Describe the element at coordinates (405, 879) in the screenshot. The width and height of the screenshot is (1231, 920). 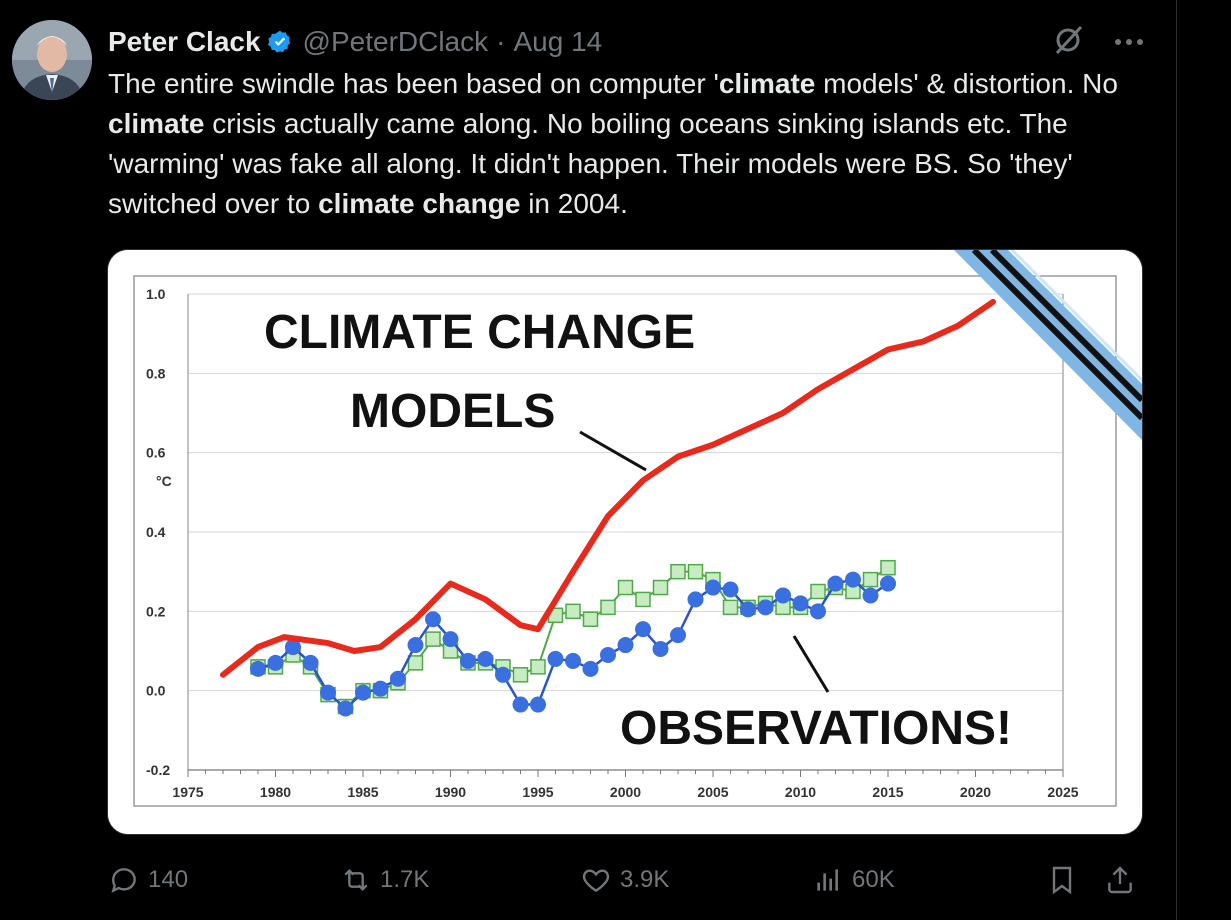
I see `repost-count: 1.7K` at that location.